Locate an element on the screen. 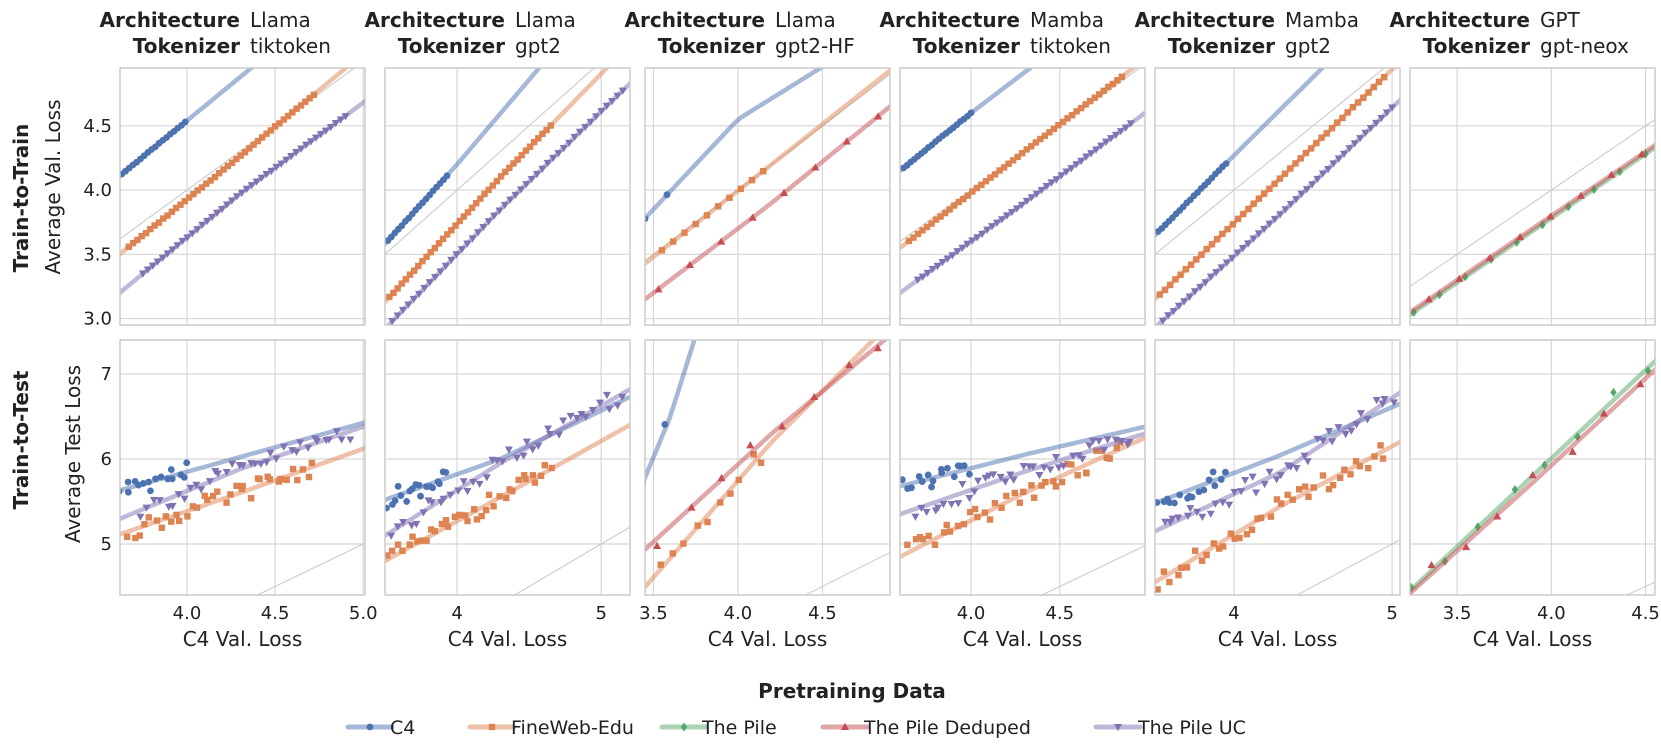  header-tokenizer-key: Tokenizer is located at coordinates (711, 46).